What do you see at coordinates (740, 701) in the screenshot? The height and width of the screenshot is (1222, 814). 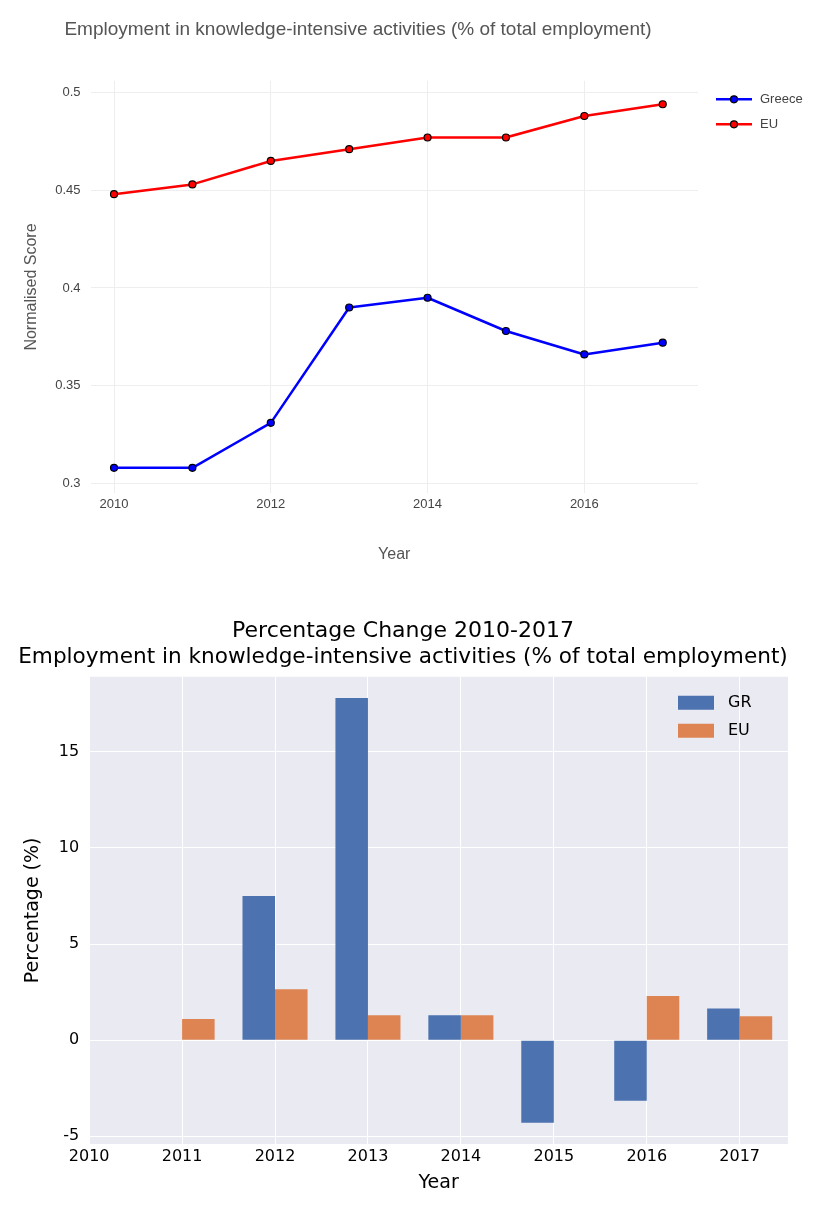 I see `legend-label: GR` at bounding box center [740, 701].